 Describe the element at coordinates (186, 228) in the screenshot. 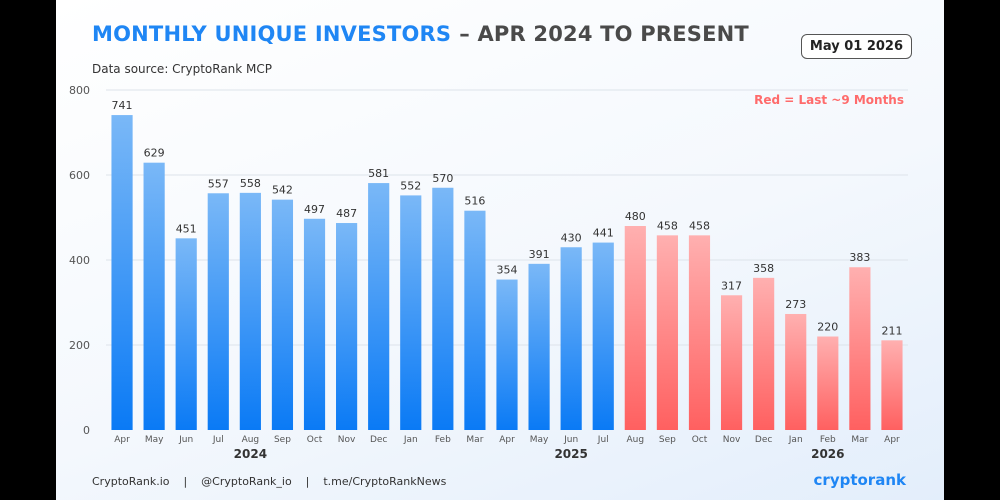

I see `bar-value-label: 451` at that location.